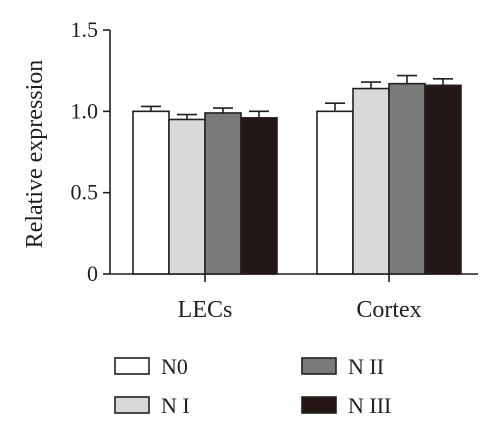 The width and height of the screenshot is (500, 432). What do you see at coordinates (92, 273) in the screenshot?
I see `y-tick-label: 0` at bounding box center [92, 273].